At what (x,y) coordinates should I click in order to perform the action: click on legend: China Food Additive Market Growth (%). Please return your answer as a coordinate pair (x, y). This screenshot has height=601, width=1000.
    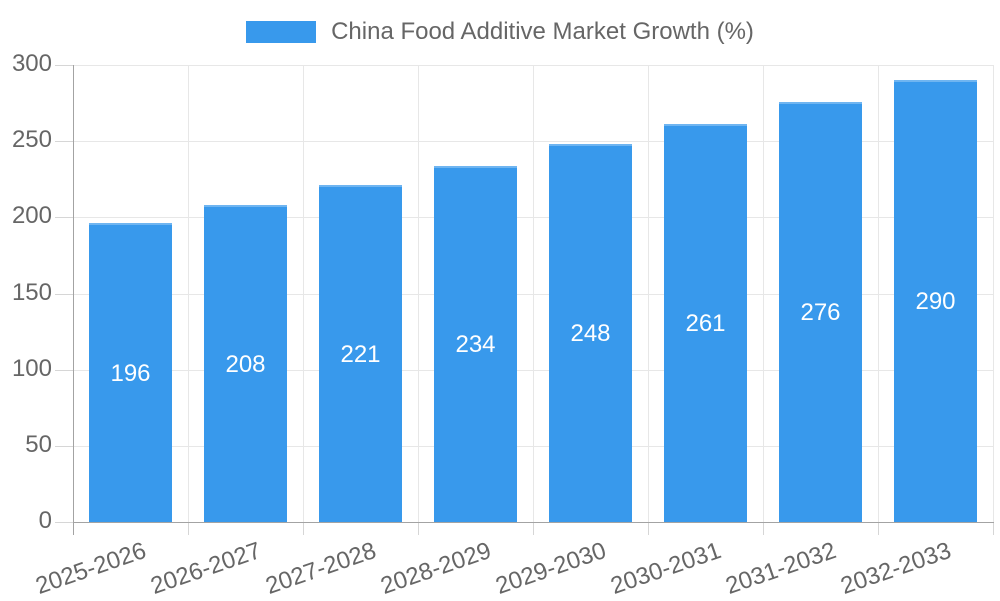
    Looking at the image, I should click on (500, 32).